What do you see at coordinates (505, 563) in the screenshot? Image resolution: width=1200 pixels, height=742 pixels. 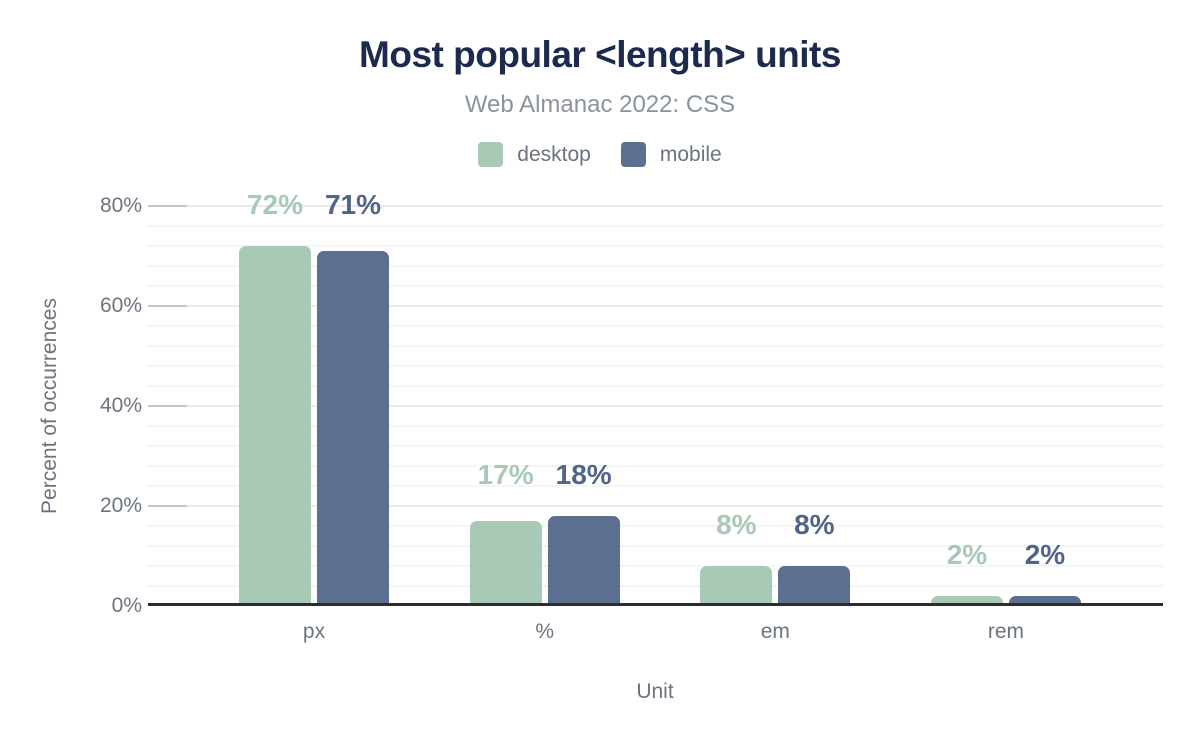 I see `bar-desktop-%` at bounding box center [505, 563].